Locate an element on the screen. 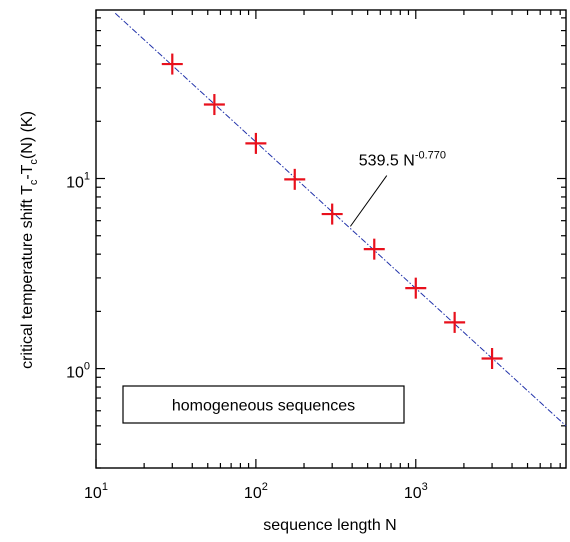 Image resolution: width=570 pixels, height=542 pixels. annotation-leader is located at coordinates (368, 201).